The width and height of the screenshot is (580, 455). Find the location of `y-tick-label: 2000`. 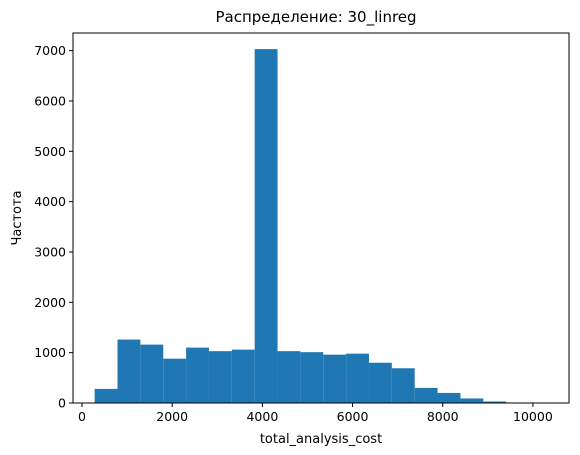

y-tick-label: 2000 is located at coordinates (50, 302).